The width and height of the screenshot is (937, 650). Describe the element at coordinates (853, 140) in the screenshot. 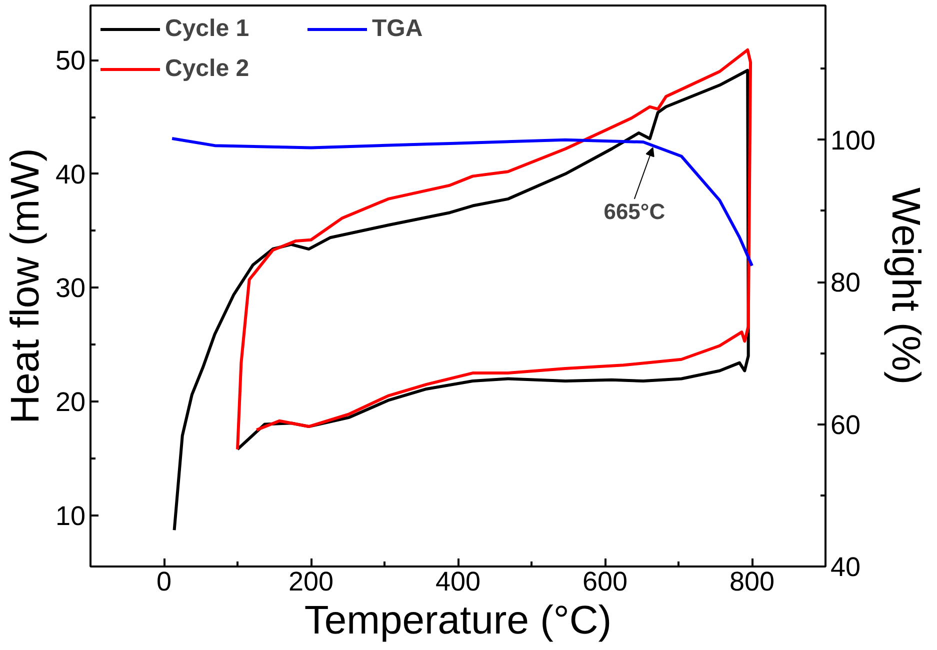

I see `y2-tick-label: 100` at that location.